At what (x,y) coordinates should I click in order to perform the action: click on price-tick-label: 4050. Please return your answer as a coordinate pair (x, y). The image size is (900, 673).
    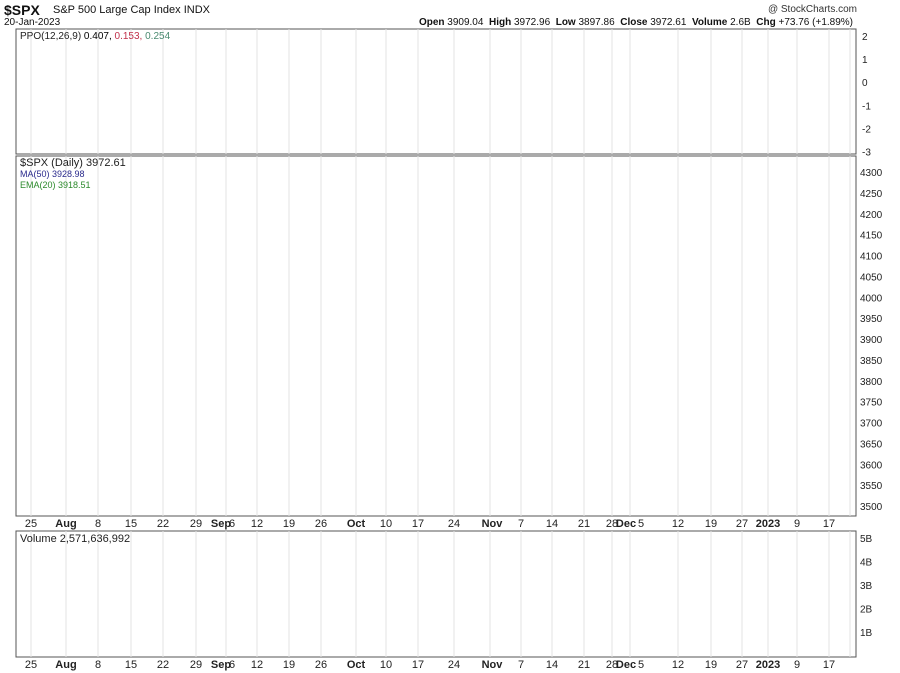
    Looking at the image, I should click on (871, 277).